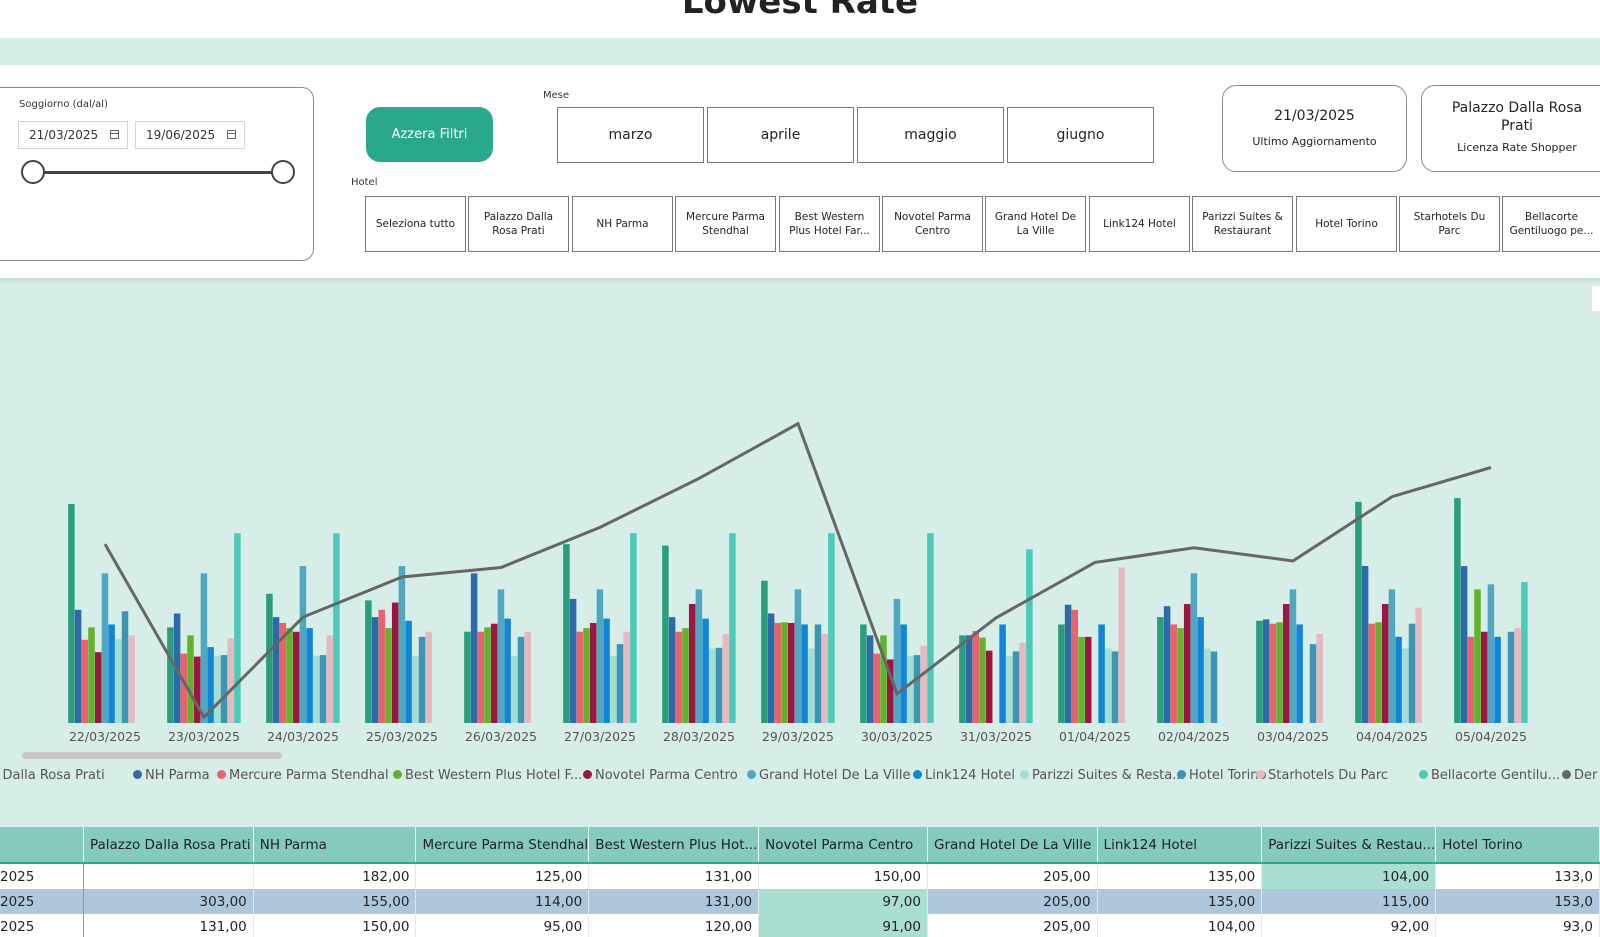  I want to click on legend-item: Starhotels Du Parc, so click(1322, 775).